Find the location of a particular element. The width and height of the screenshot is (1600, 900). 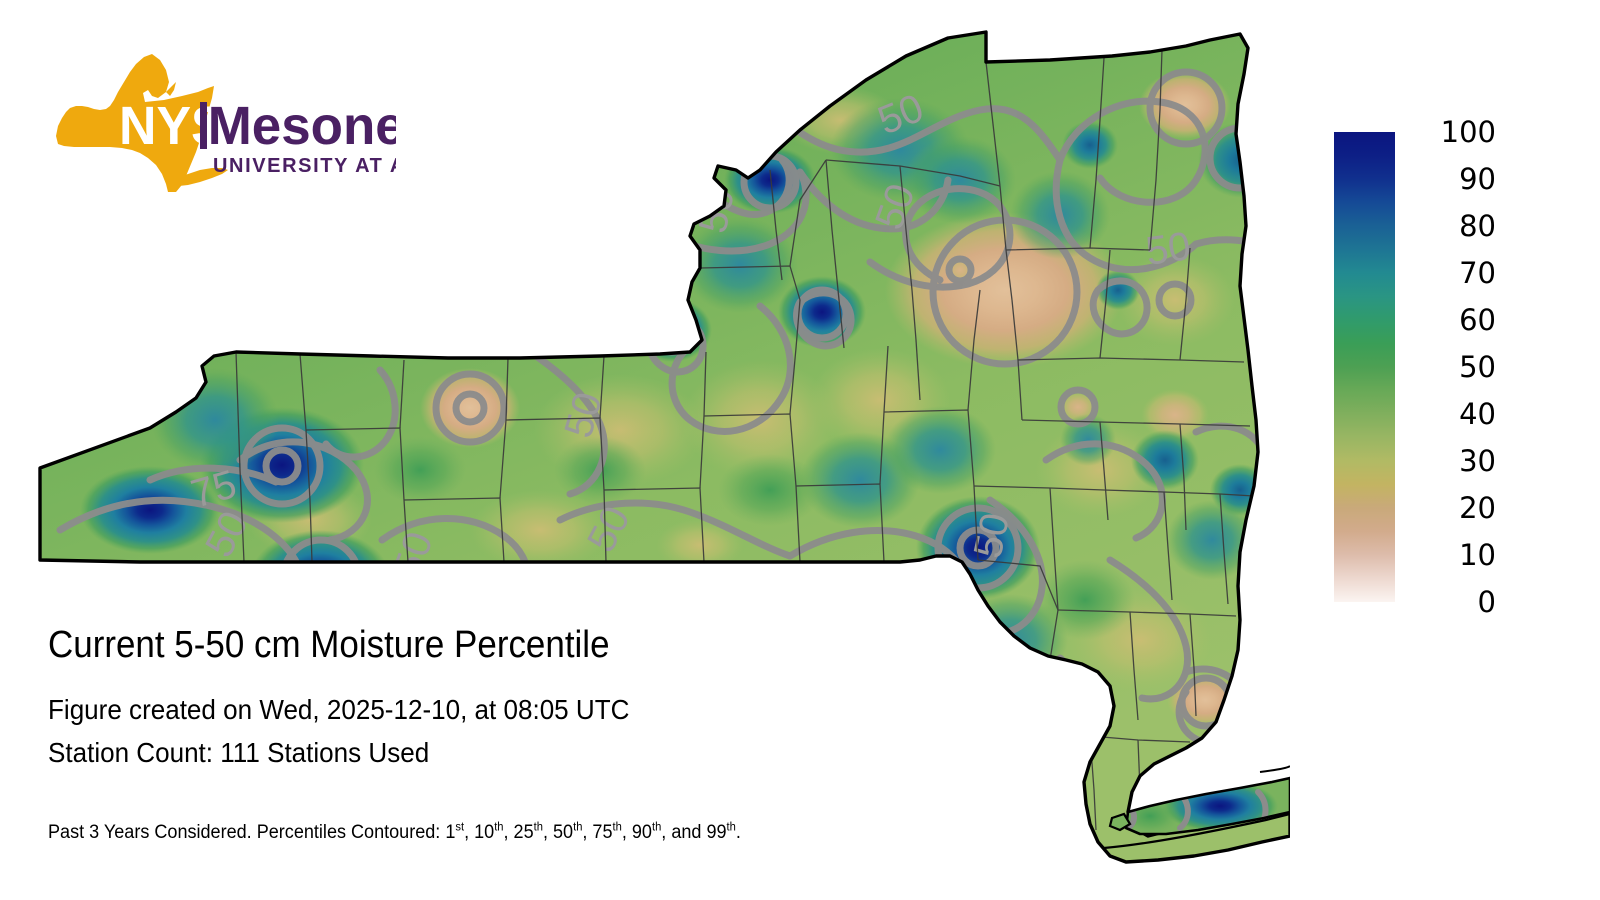

colorbar-tick-70: 70 is located at coordinates (1477, 273).